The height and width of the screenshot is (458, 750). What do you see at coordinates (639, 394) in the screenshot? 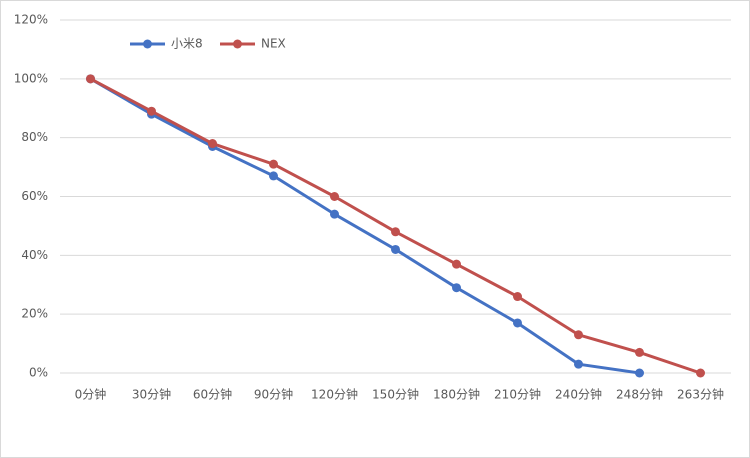
I see `x-tick-label: 248分钟` at bounding box center [639, 394].